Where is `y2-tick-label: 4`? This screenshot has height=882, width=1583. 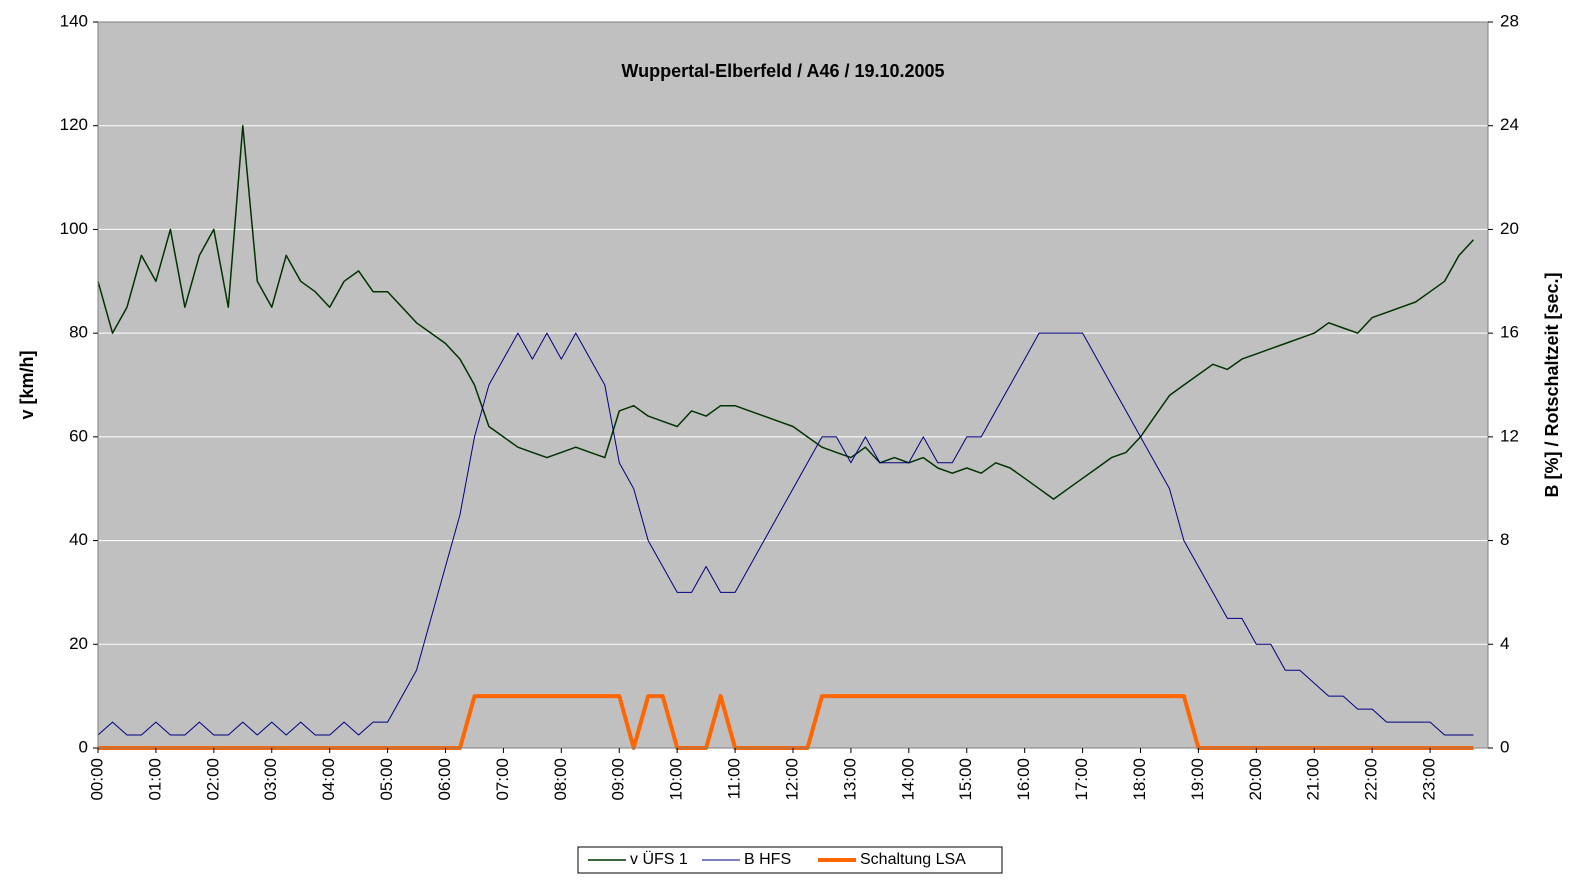 y2-tick-label: 4 is located at coordinates (1504, 643).